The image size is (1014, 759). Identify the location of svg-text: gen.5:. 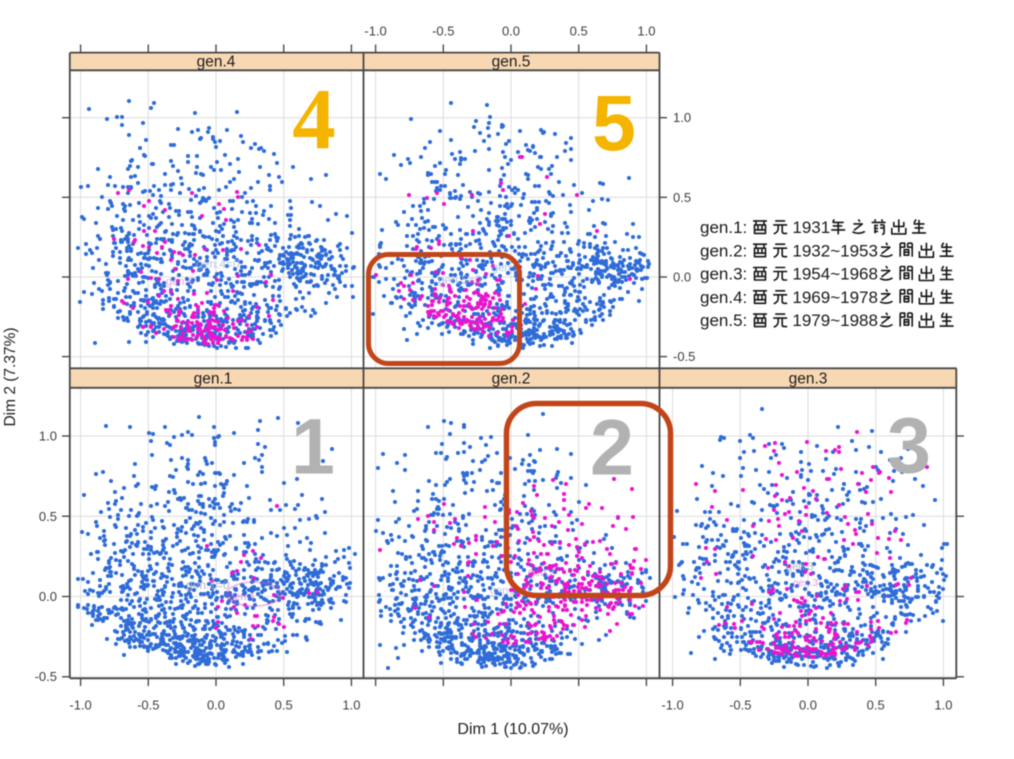
(723, 320).